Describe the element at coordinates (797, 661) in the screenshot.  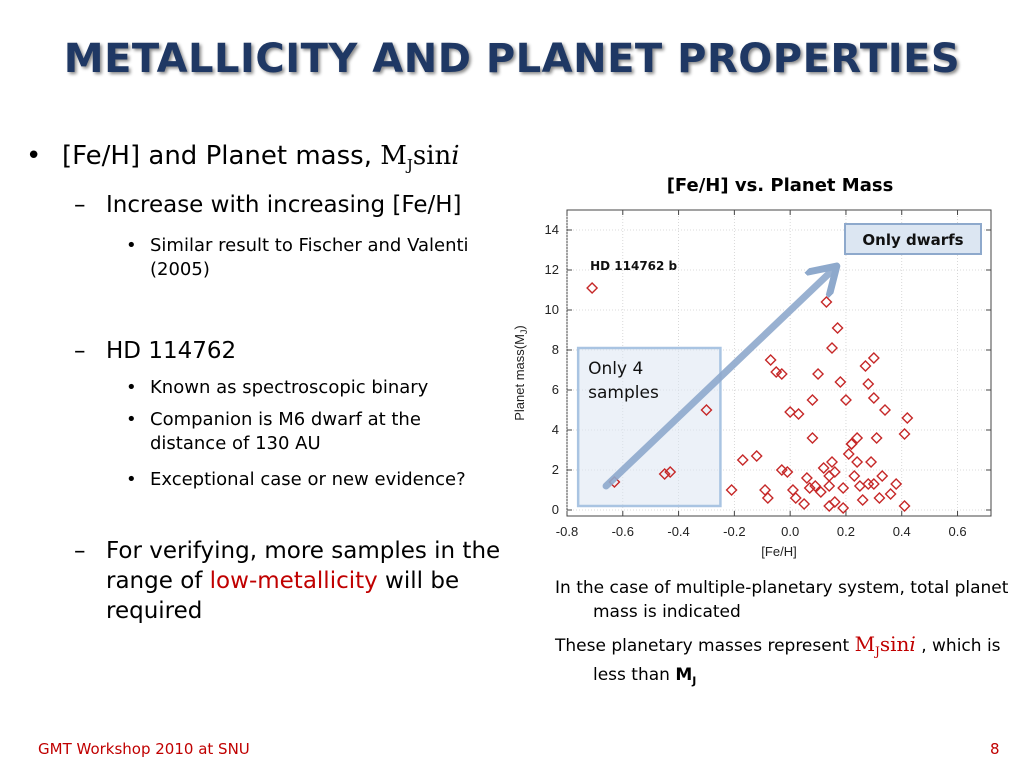
I see `note-text-mid: , which is less than` at that location.